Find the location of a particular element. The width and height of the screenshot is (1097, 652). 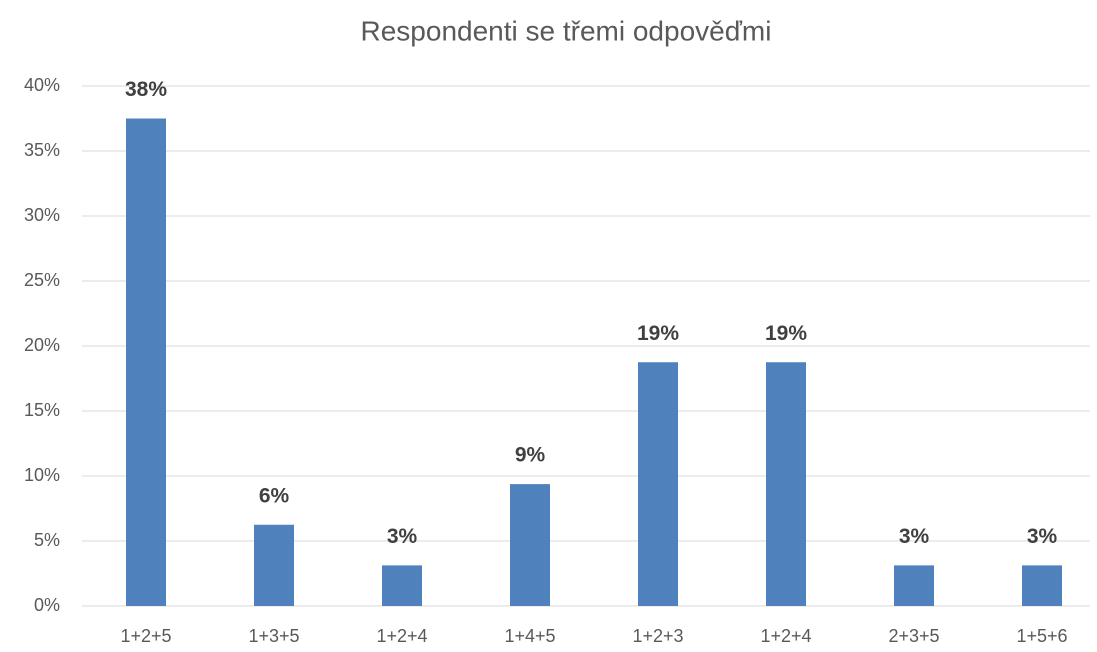

y-tick-label: 35% is located at coordinates (42, 150).